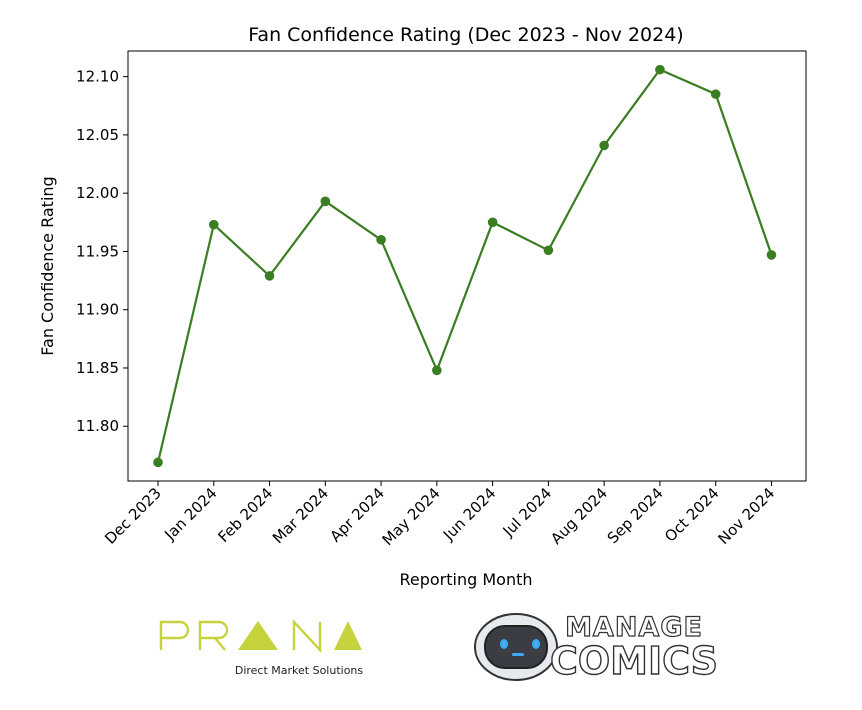  I want to click on y-tick-label: 11.85, so click(97, 368).